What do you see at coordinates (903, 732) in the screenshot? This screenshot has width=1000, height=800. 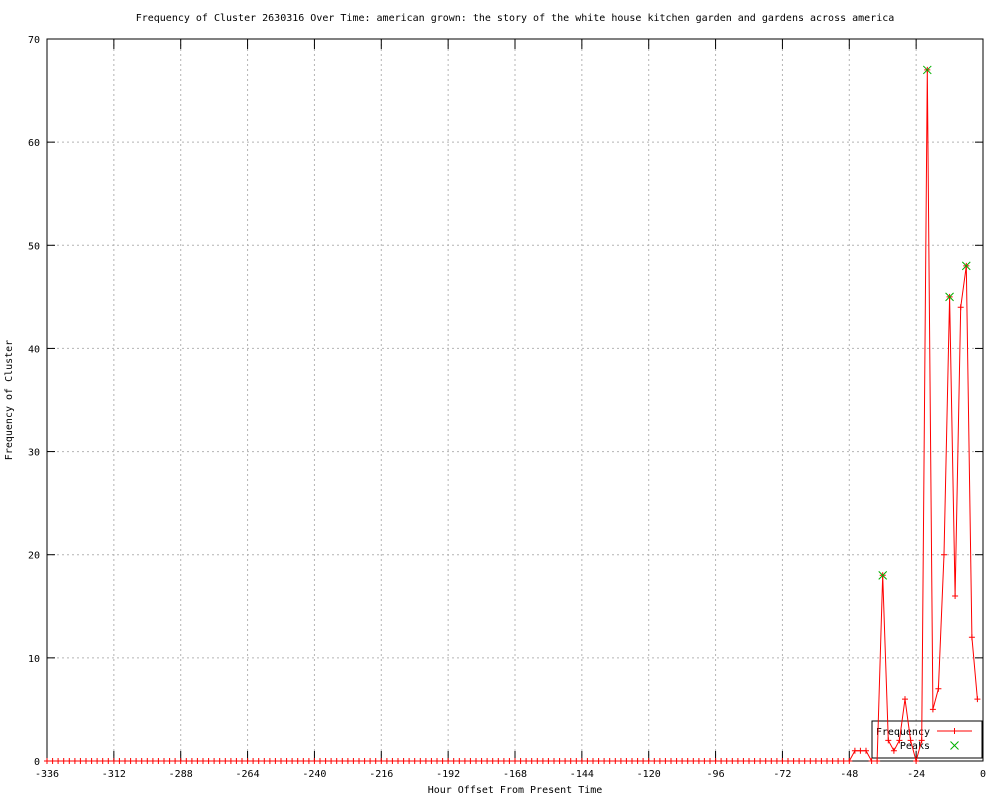 I see `legend-label-frequency: Frequency` at bounding box center [903, 732].